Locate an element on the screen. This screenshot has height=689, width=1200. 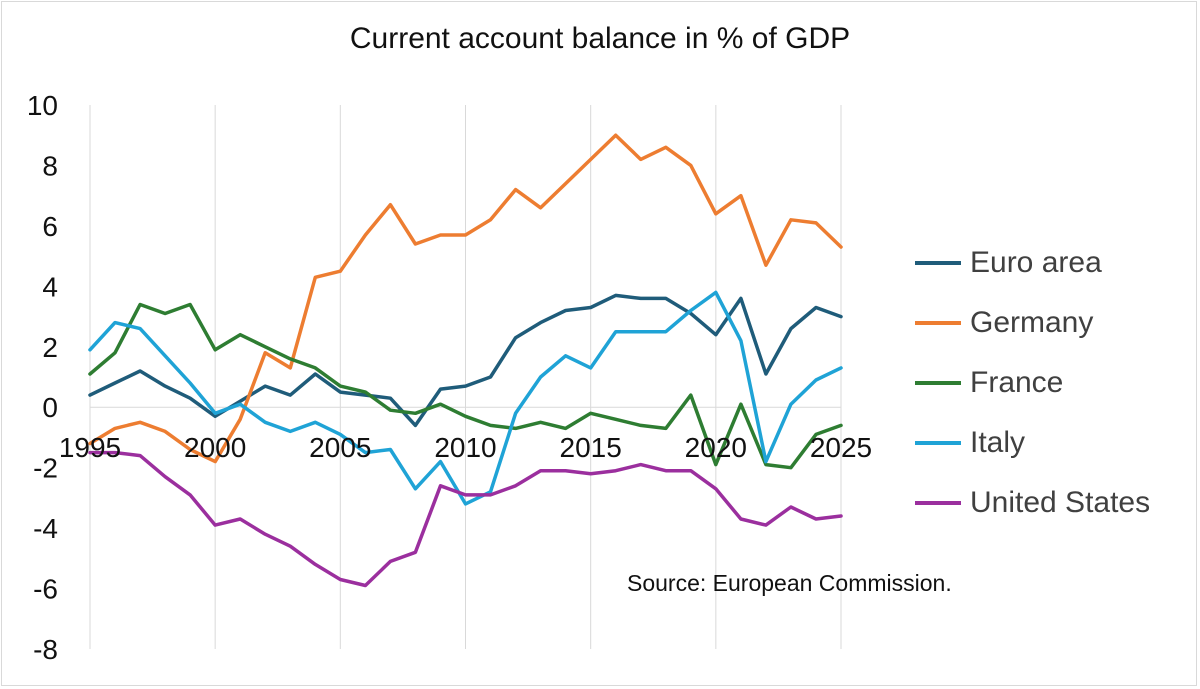
legend-item: Euro area is located at coordinates (1032, 263).